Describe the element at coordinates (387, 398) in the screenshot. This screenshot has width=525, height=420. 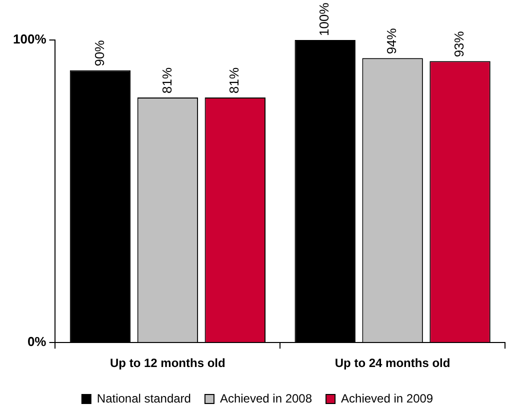
I see `legend-label: Achieved in 2009` at that location.